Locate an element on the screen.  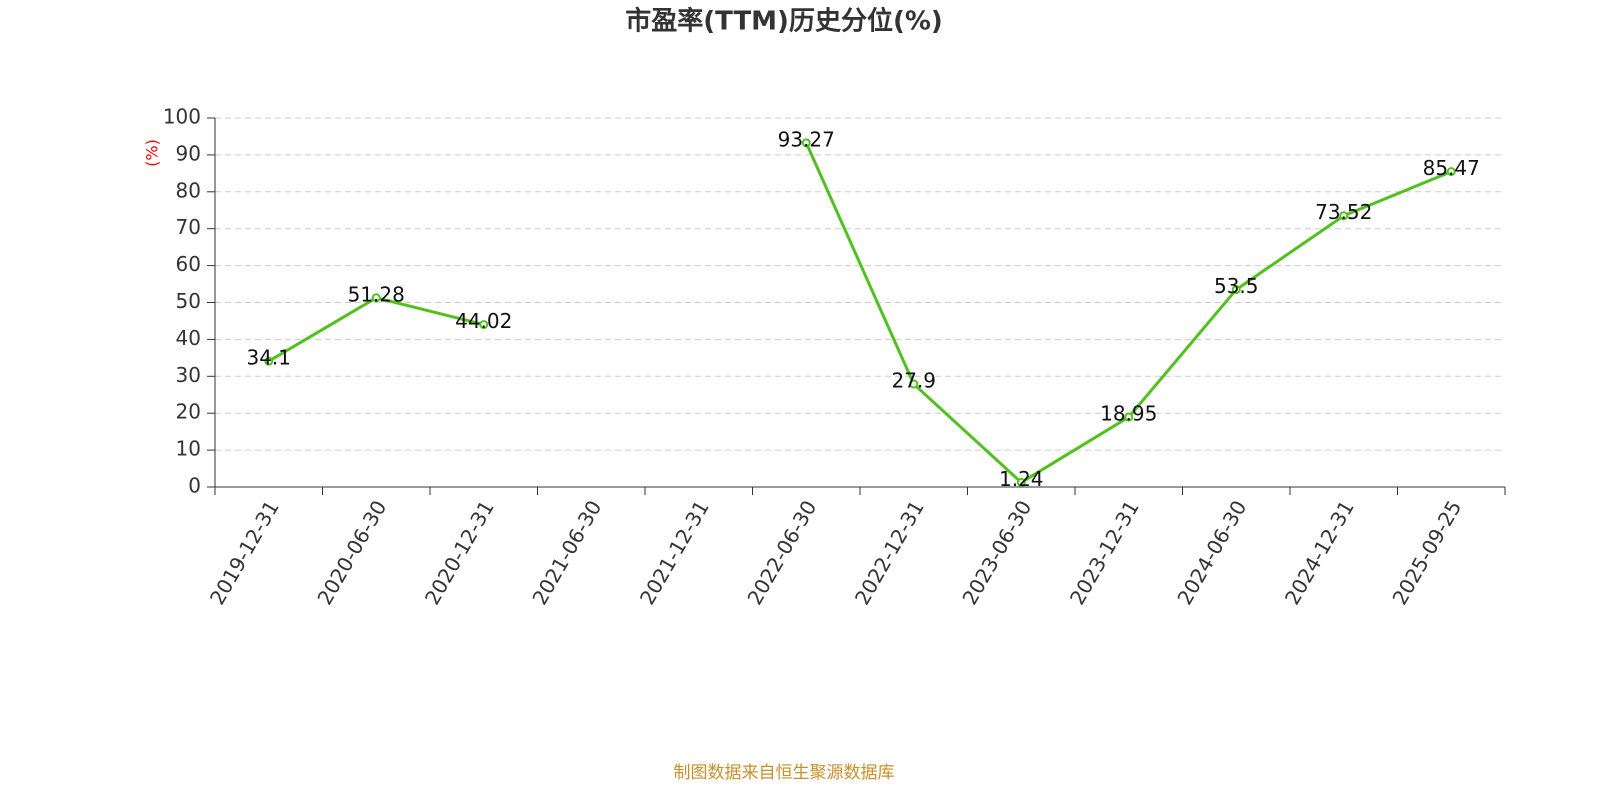
footer: 制图数据来自恒生聚源数据库 is located at coordinates (784, 773).